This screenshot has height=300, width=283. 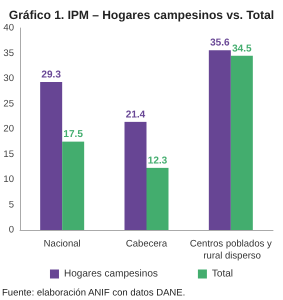 What do you see at coordinates (51, 75) in the screenshot?
I see `data-label: 29.3` at bounding box center [51, 75].